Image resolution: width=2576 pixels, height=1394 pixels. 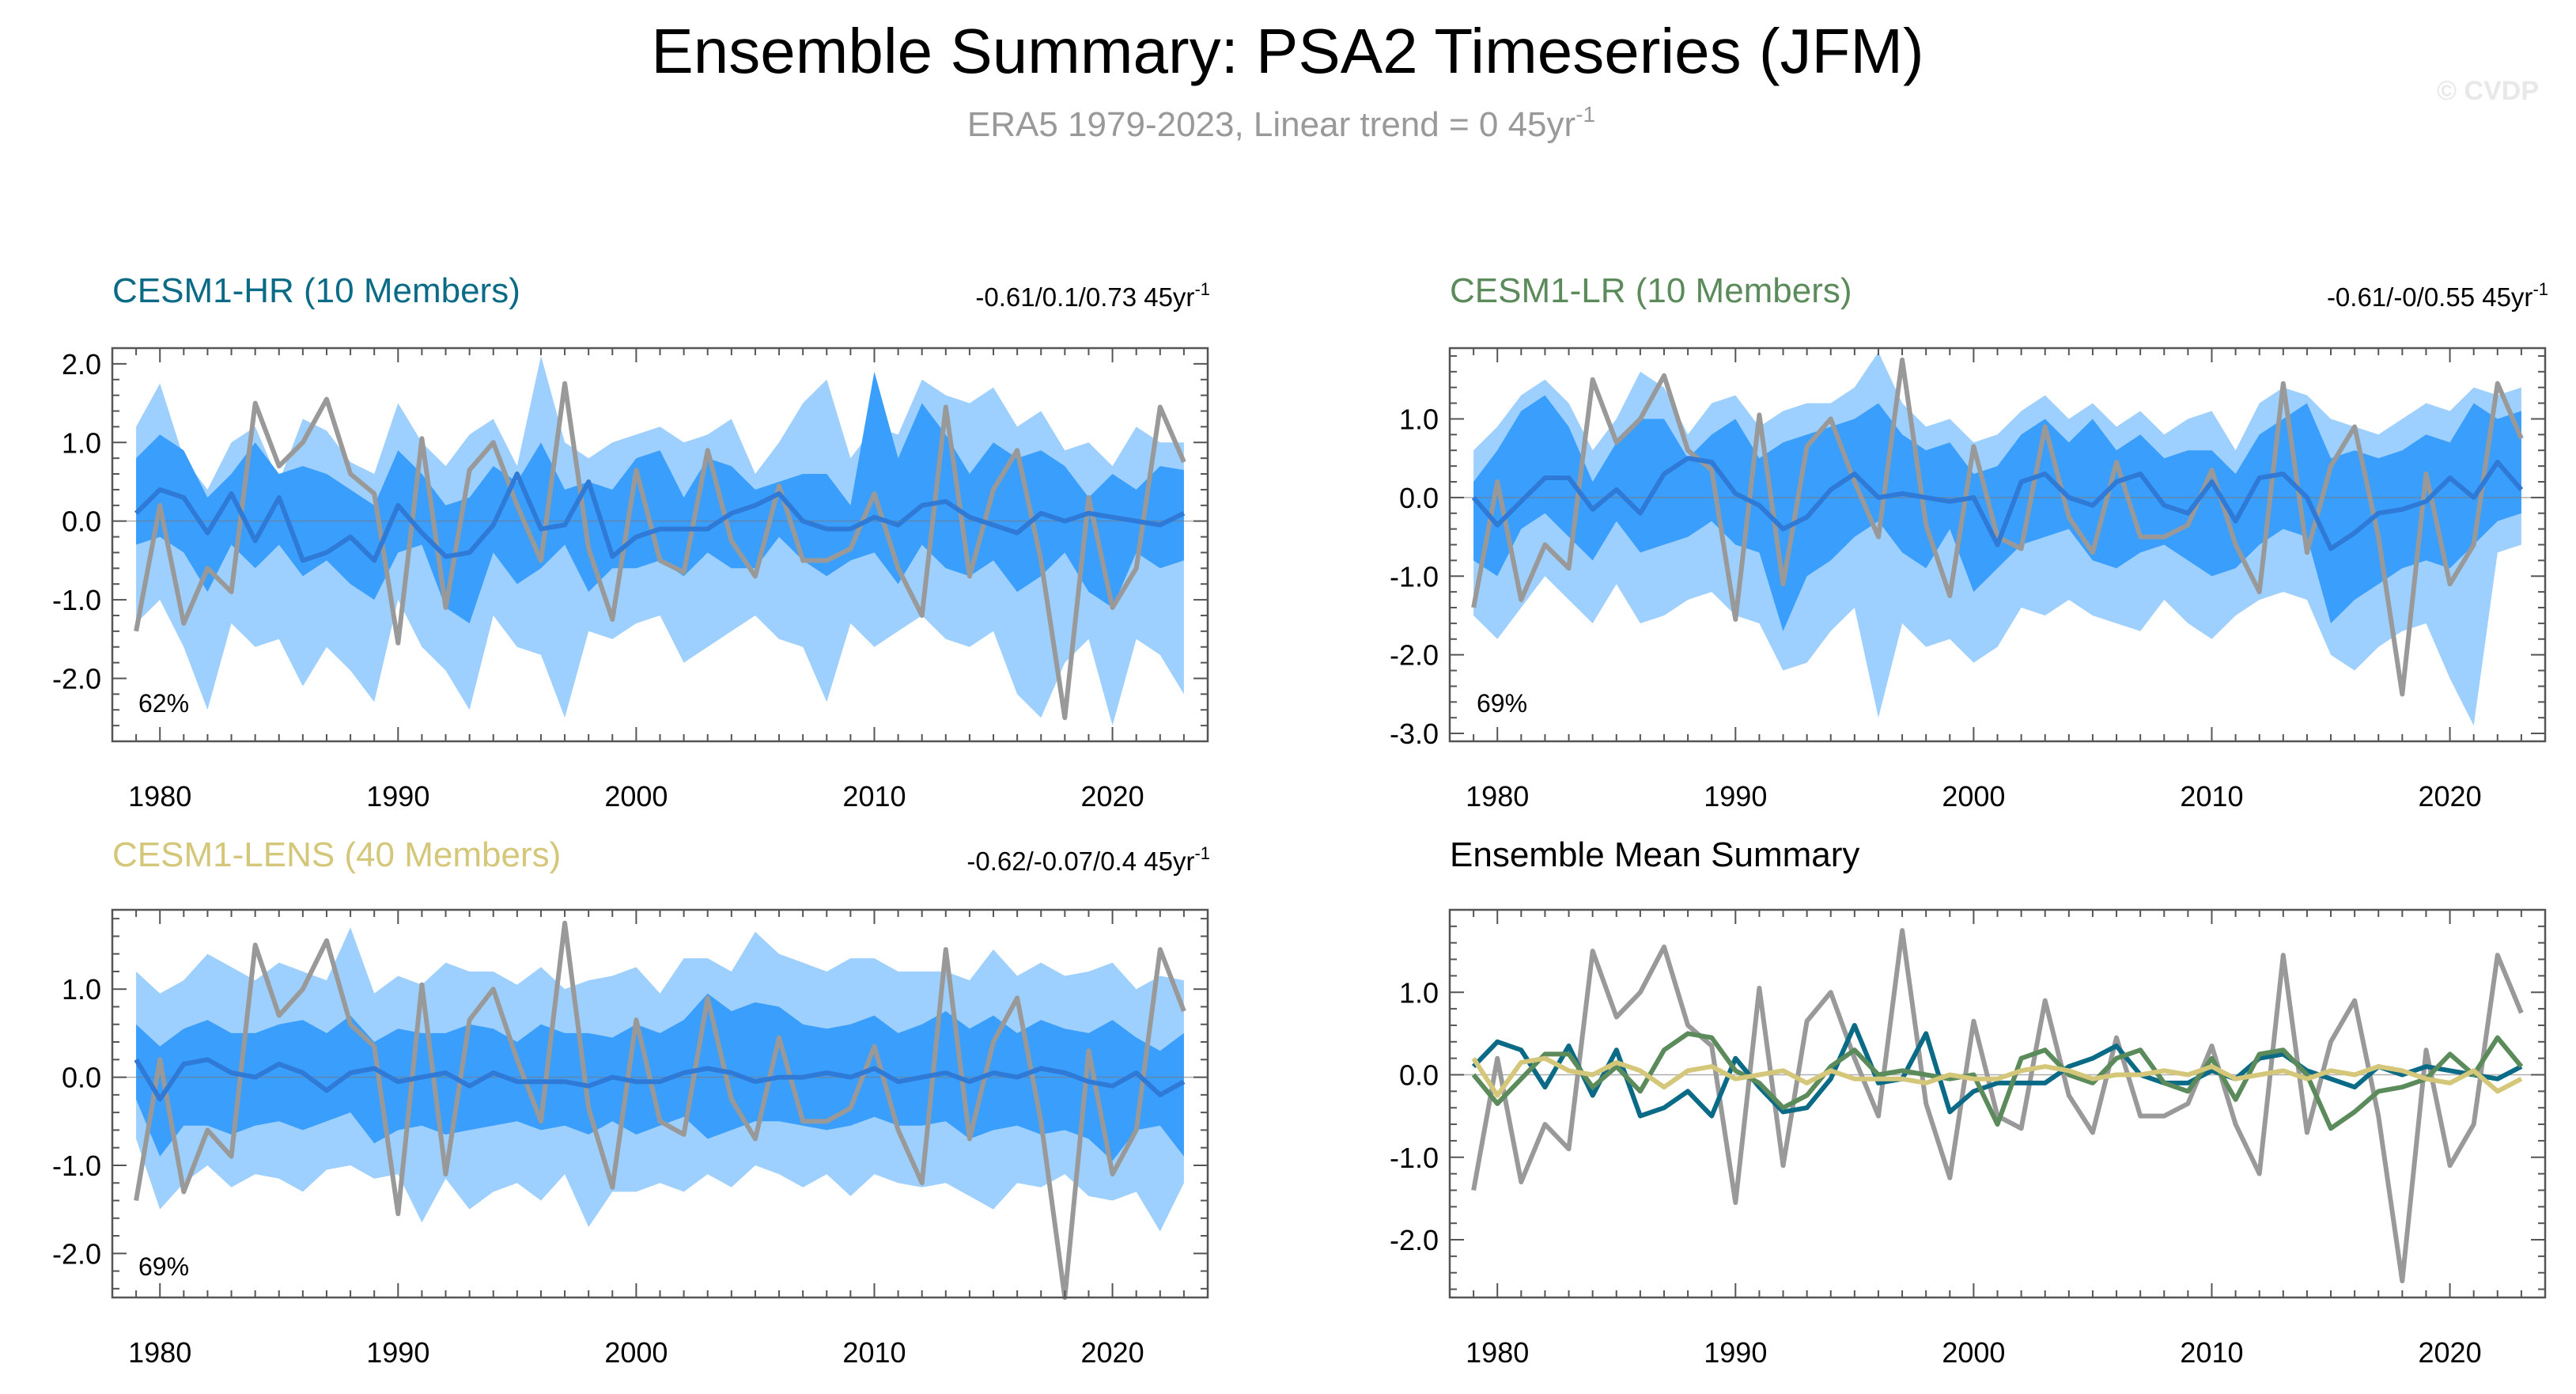 What do you see at coordinates (2430, 297) in the screenshot?
I see `trend-text: -0.61/-0/0.55 45yr` at bounding box center [2430, 297].